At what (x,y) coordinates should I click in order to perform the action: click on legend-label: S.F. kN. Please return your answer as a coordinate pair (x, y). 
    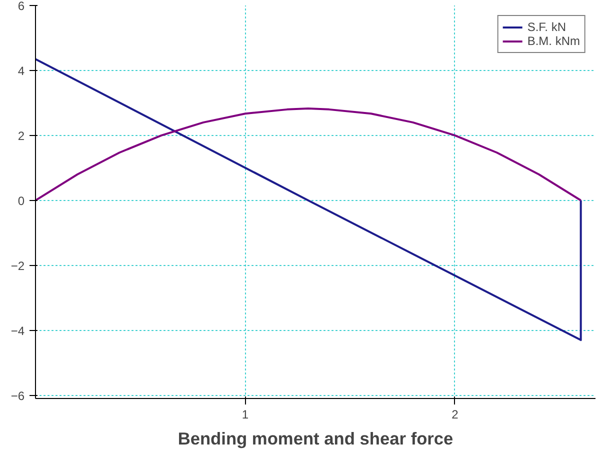
    Looking at the image, I should click on (546, 27).